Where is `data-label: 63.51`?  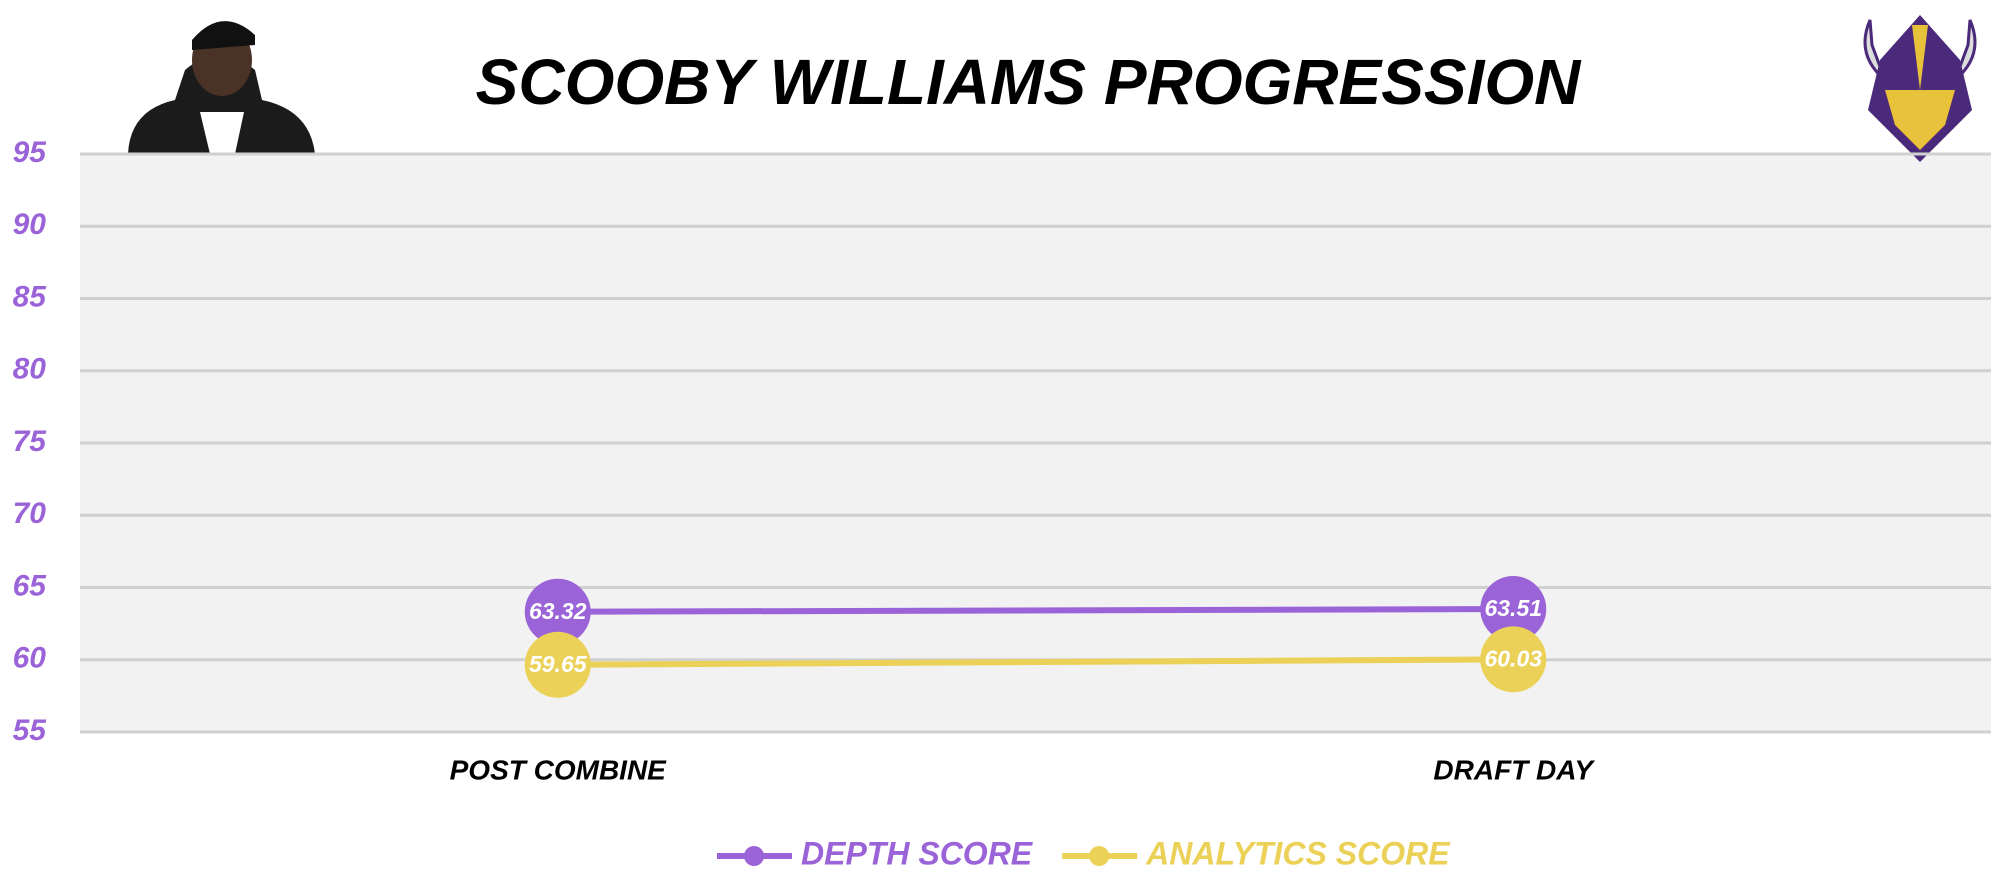 data-label: 63.51 is located at coordinates (1513, 608).